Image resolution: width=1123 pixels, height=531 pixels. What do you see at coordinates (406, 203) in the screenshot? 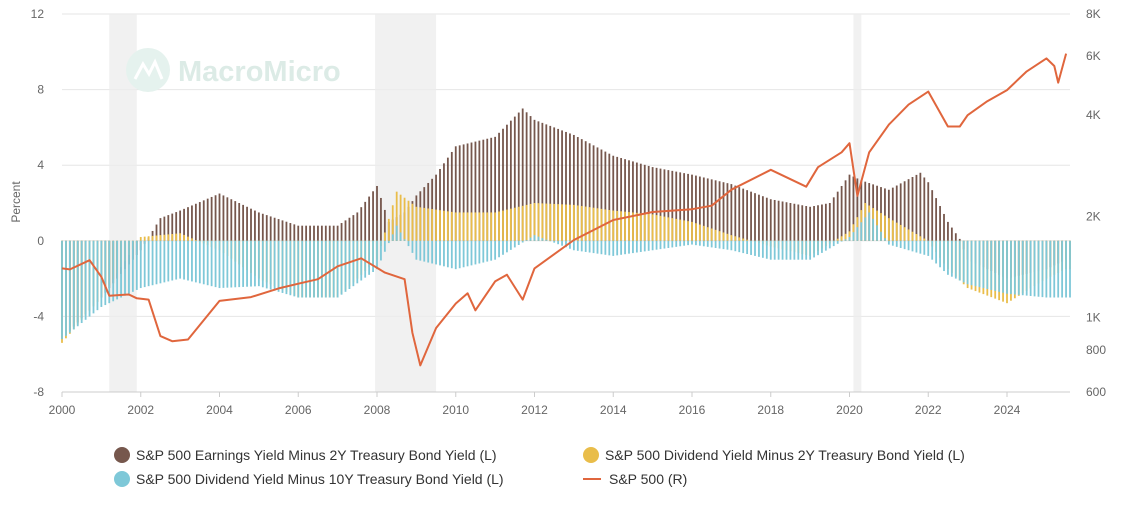
I see `recession-band` at bounding box center [406, 203].